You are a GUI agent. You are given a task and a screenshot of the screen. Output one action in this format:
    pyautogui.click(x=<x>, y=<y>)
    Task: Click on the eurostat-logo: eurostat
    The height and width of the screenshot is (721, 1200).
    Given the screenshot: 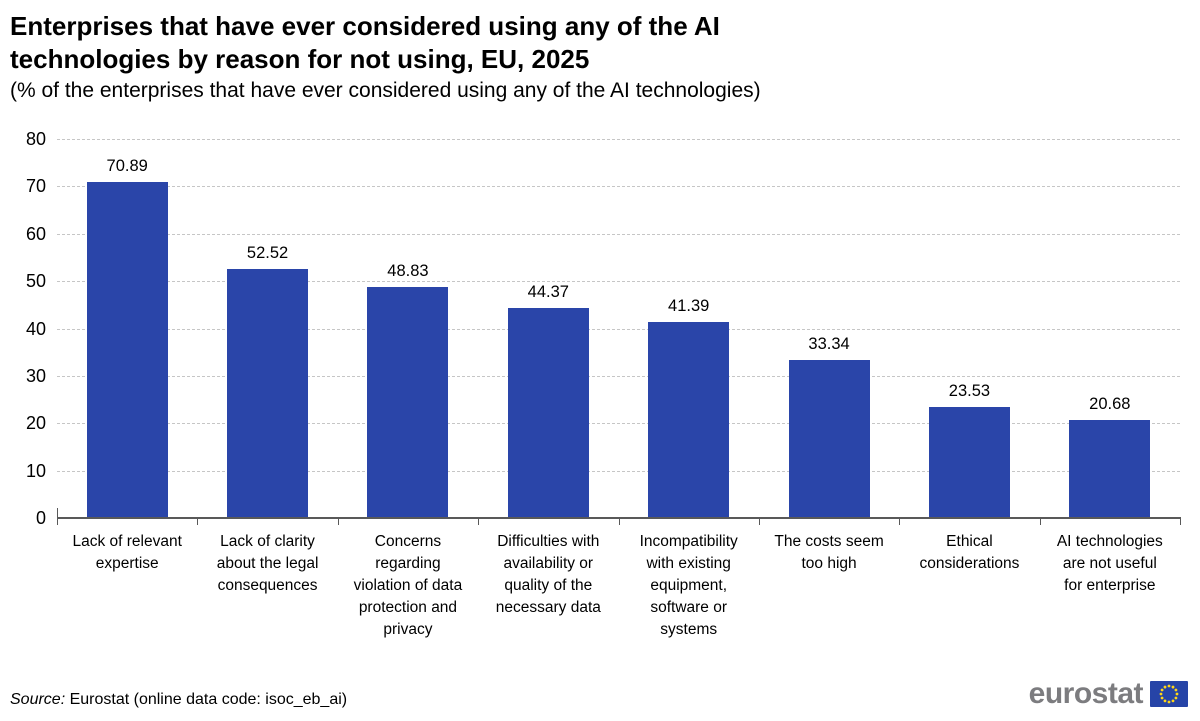 What is the action you would take?
    pyautogui.click(x=1108, y=694)
    